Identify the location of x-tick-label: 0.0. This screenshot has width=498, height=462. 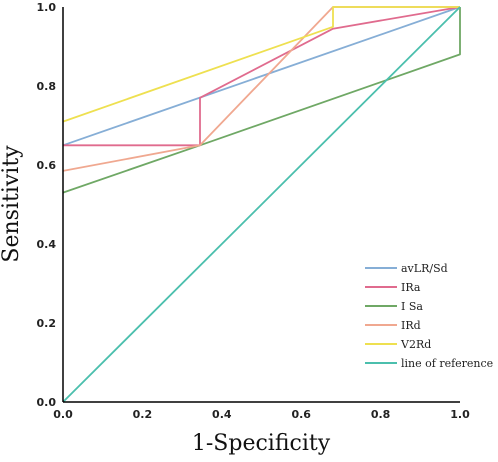
(63, 414).